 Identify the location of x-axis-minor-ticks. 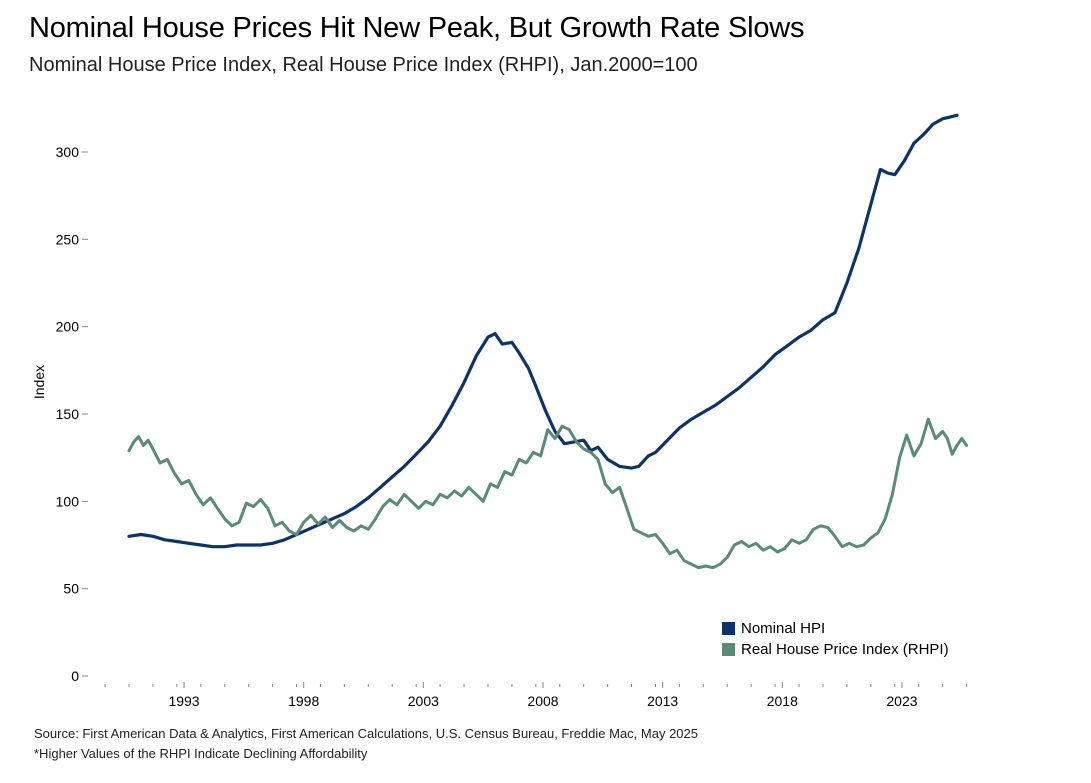
(536, 685).